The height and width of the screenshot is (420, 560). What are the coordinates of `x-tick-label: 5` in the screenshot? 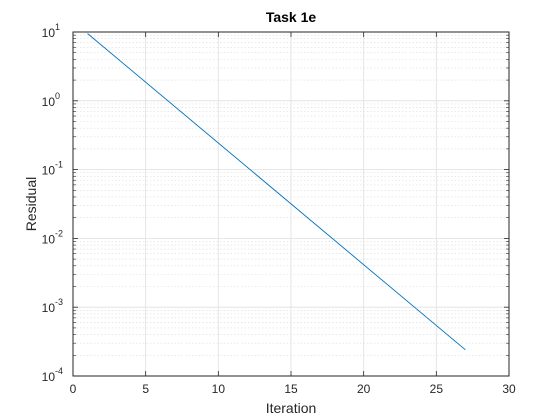 It's located at (145, 389).